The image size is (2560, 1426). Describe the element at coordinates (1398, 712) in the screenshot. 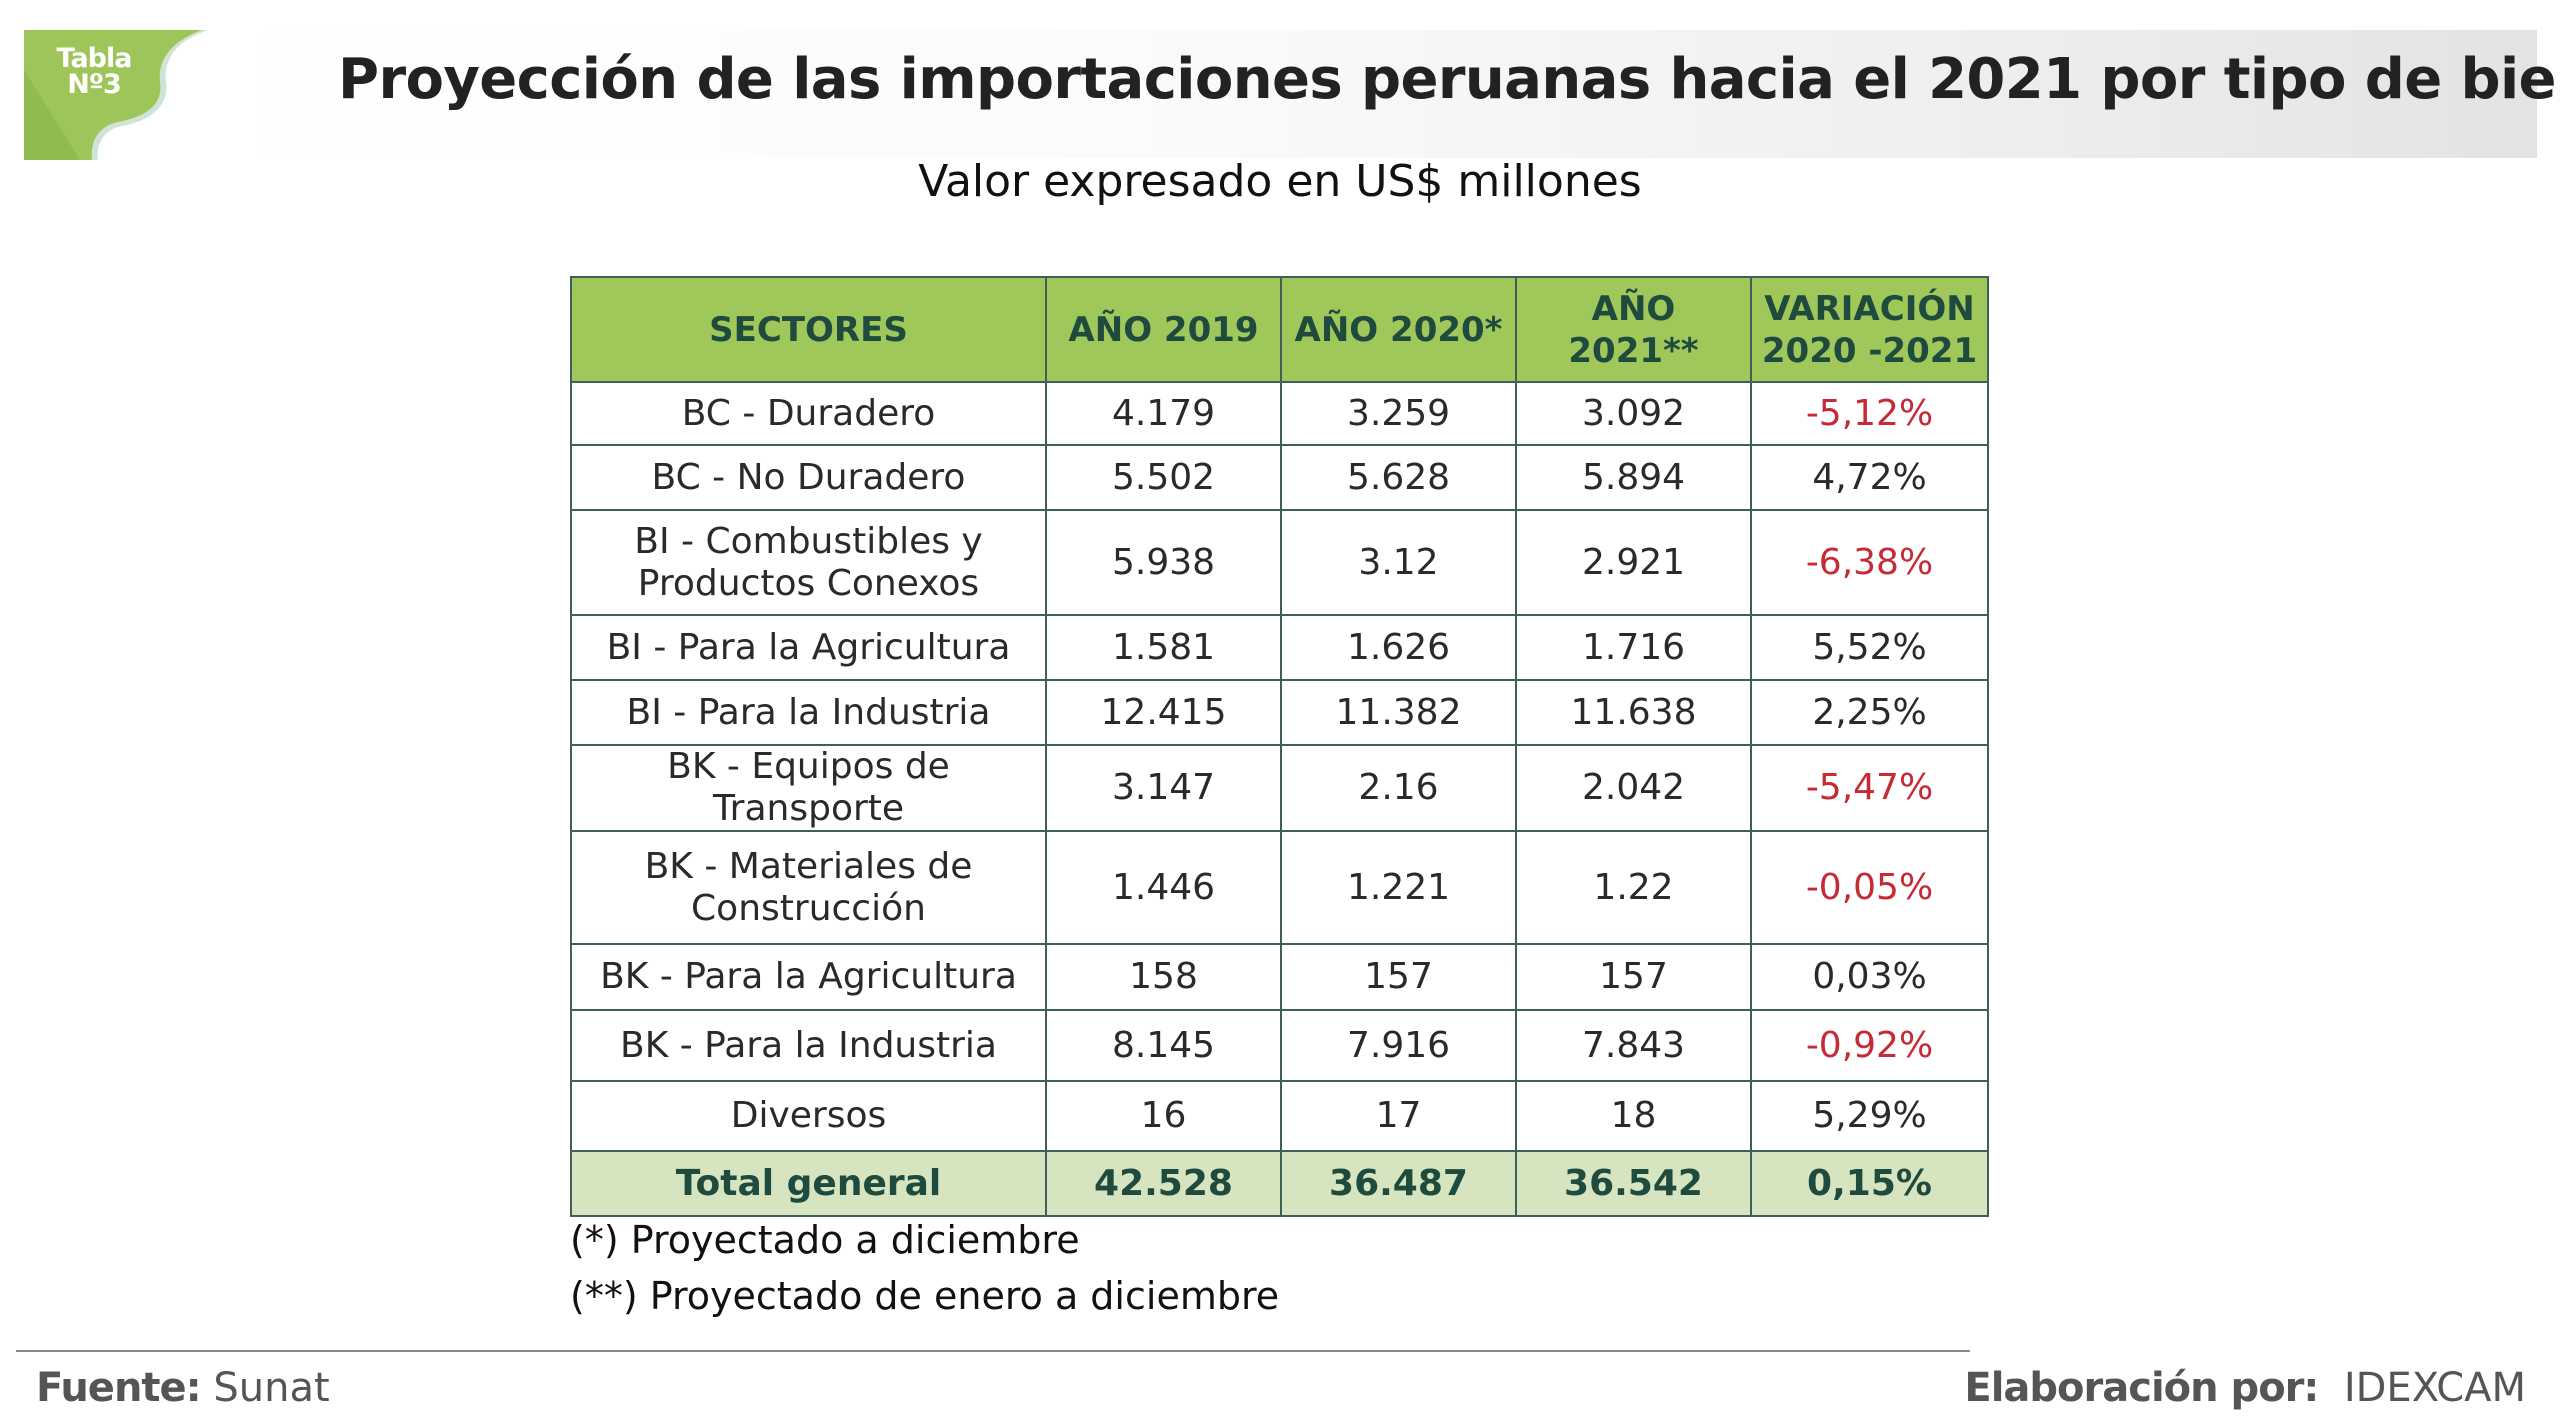

I see `value-2020-cell: 11.382` at that location.